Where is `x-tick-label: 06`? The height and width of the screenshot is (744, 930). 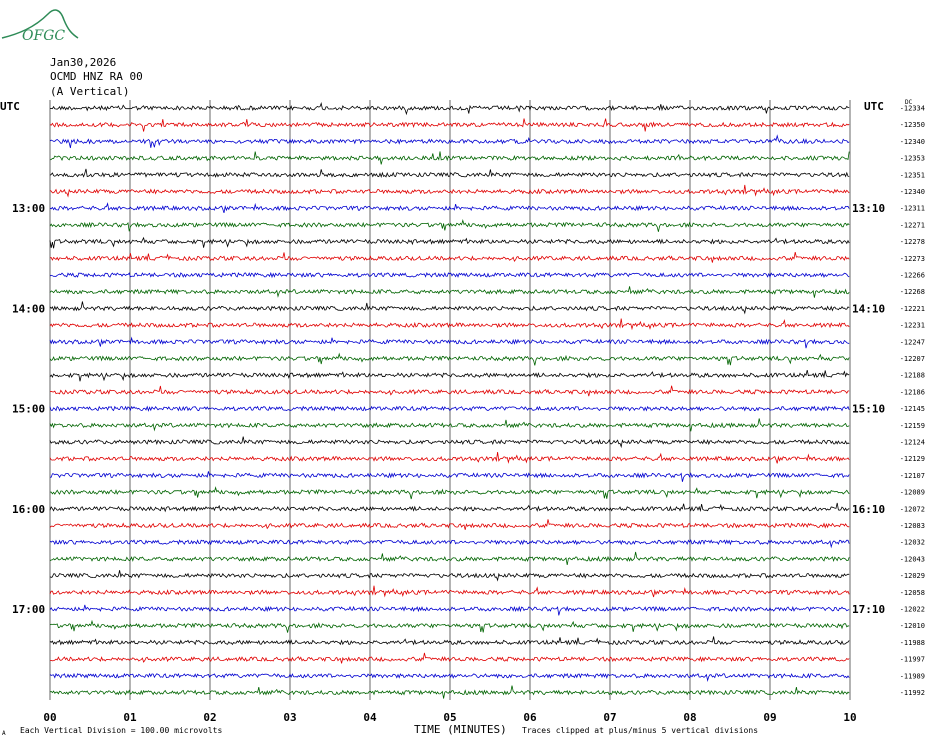
x-tick-label: 06 is located at coordinates (530, 717).